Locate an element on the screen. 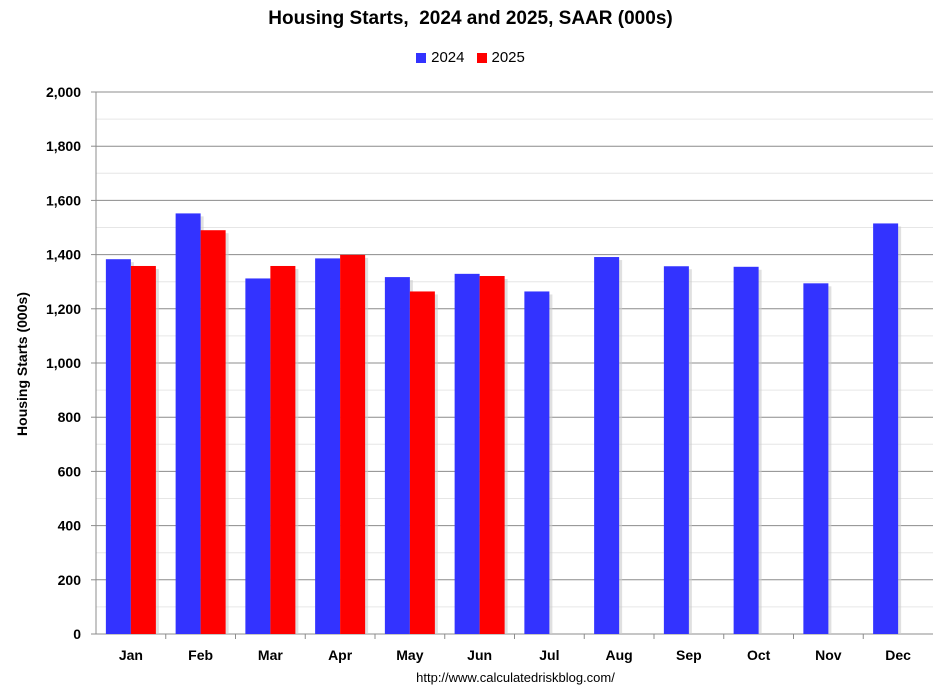 This screenshot has height=697, width=941. bar-2024-aug is located at coordinates (607, 445).